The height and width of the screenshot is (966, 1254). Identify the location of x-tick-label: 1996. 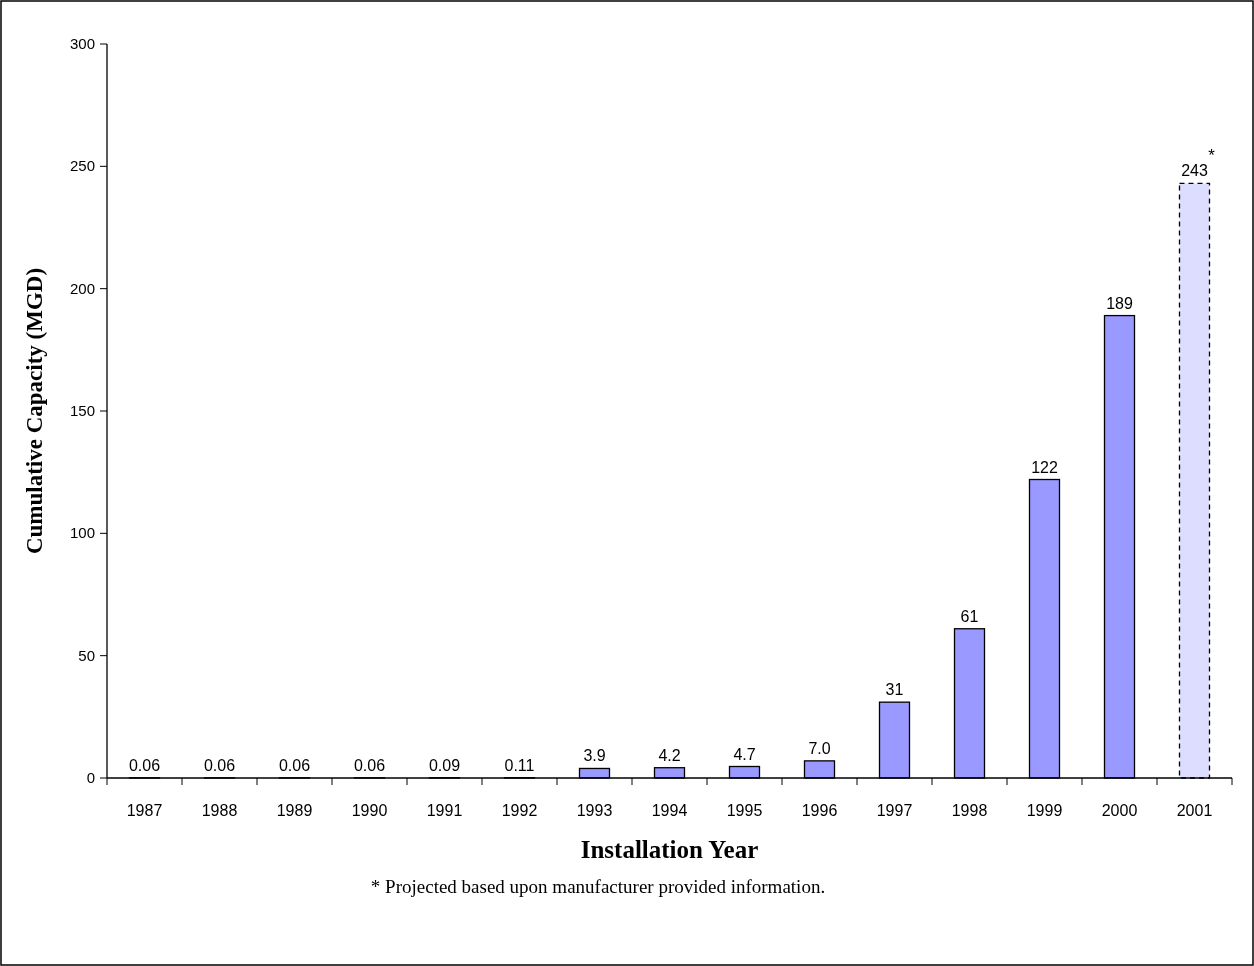
(819, 810).